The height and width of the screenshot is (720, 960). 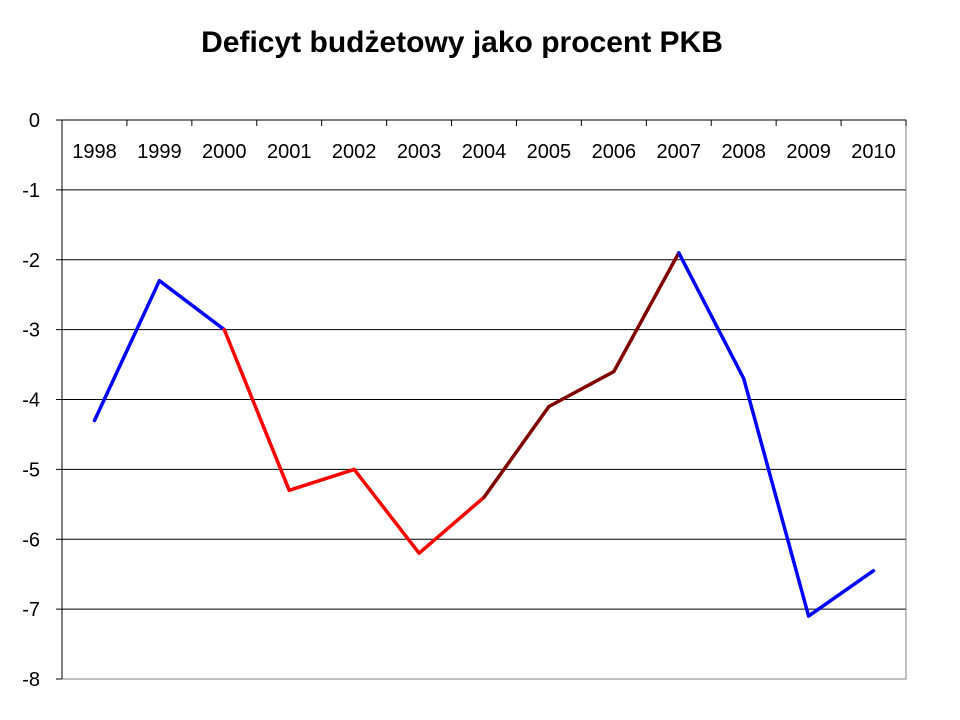 What do you see at coordinates (289, 152) in the screenshot?
I see `x-category-label: 2001` at bounding box center [289, 152].